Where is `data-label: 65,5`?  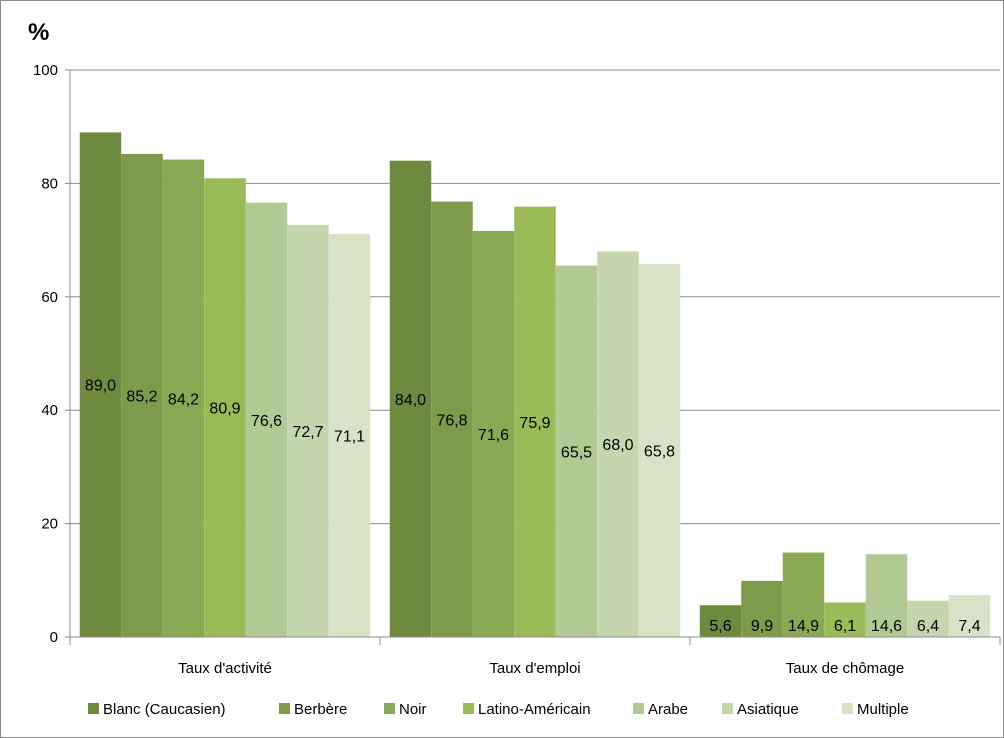 data-label: 65,5 is located at coordinates (576, 452).